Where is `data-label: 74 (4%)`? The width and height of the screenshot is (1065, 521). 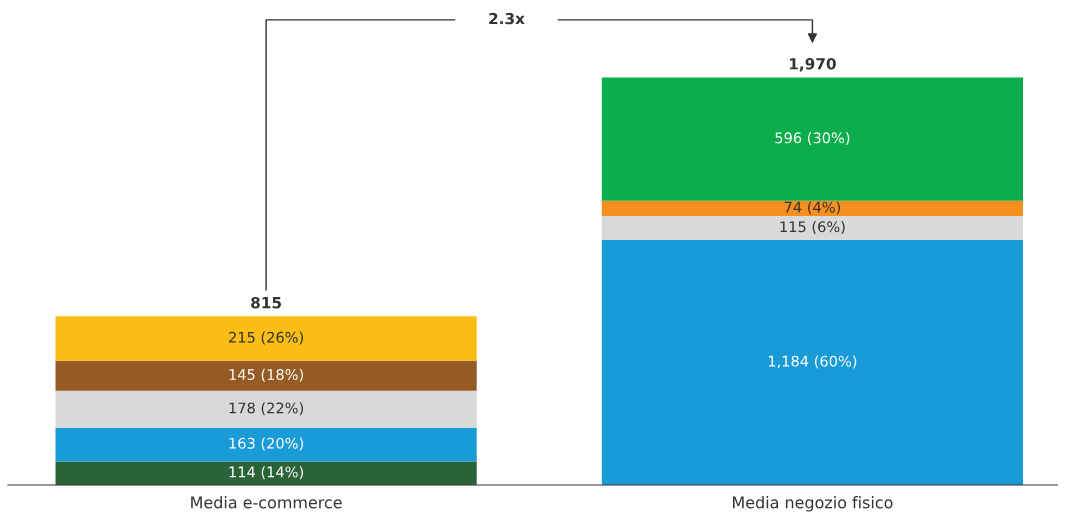 data-label: 74 (4%) is located at coordinates (812, 208).